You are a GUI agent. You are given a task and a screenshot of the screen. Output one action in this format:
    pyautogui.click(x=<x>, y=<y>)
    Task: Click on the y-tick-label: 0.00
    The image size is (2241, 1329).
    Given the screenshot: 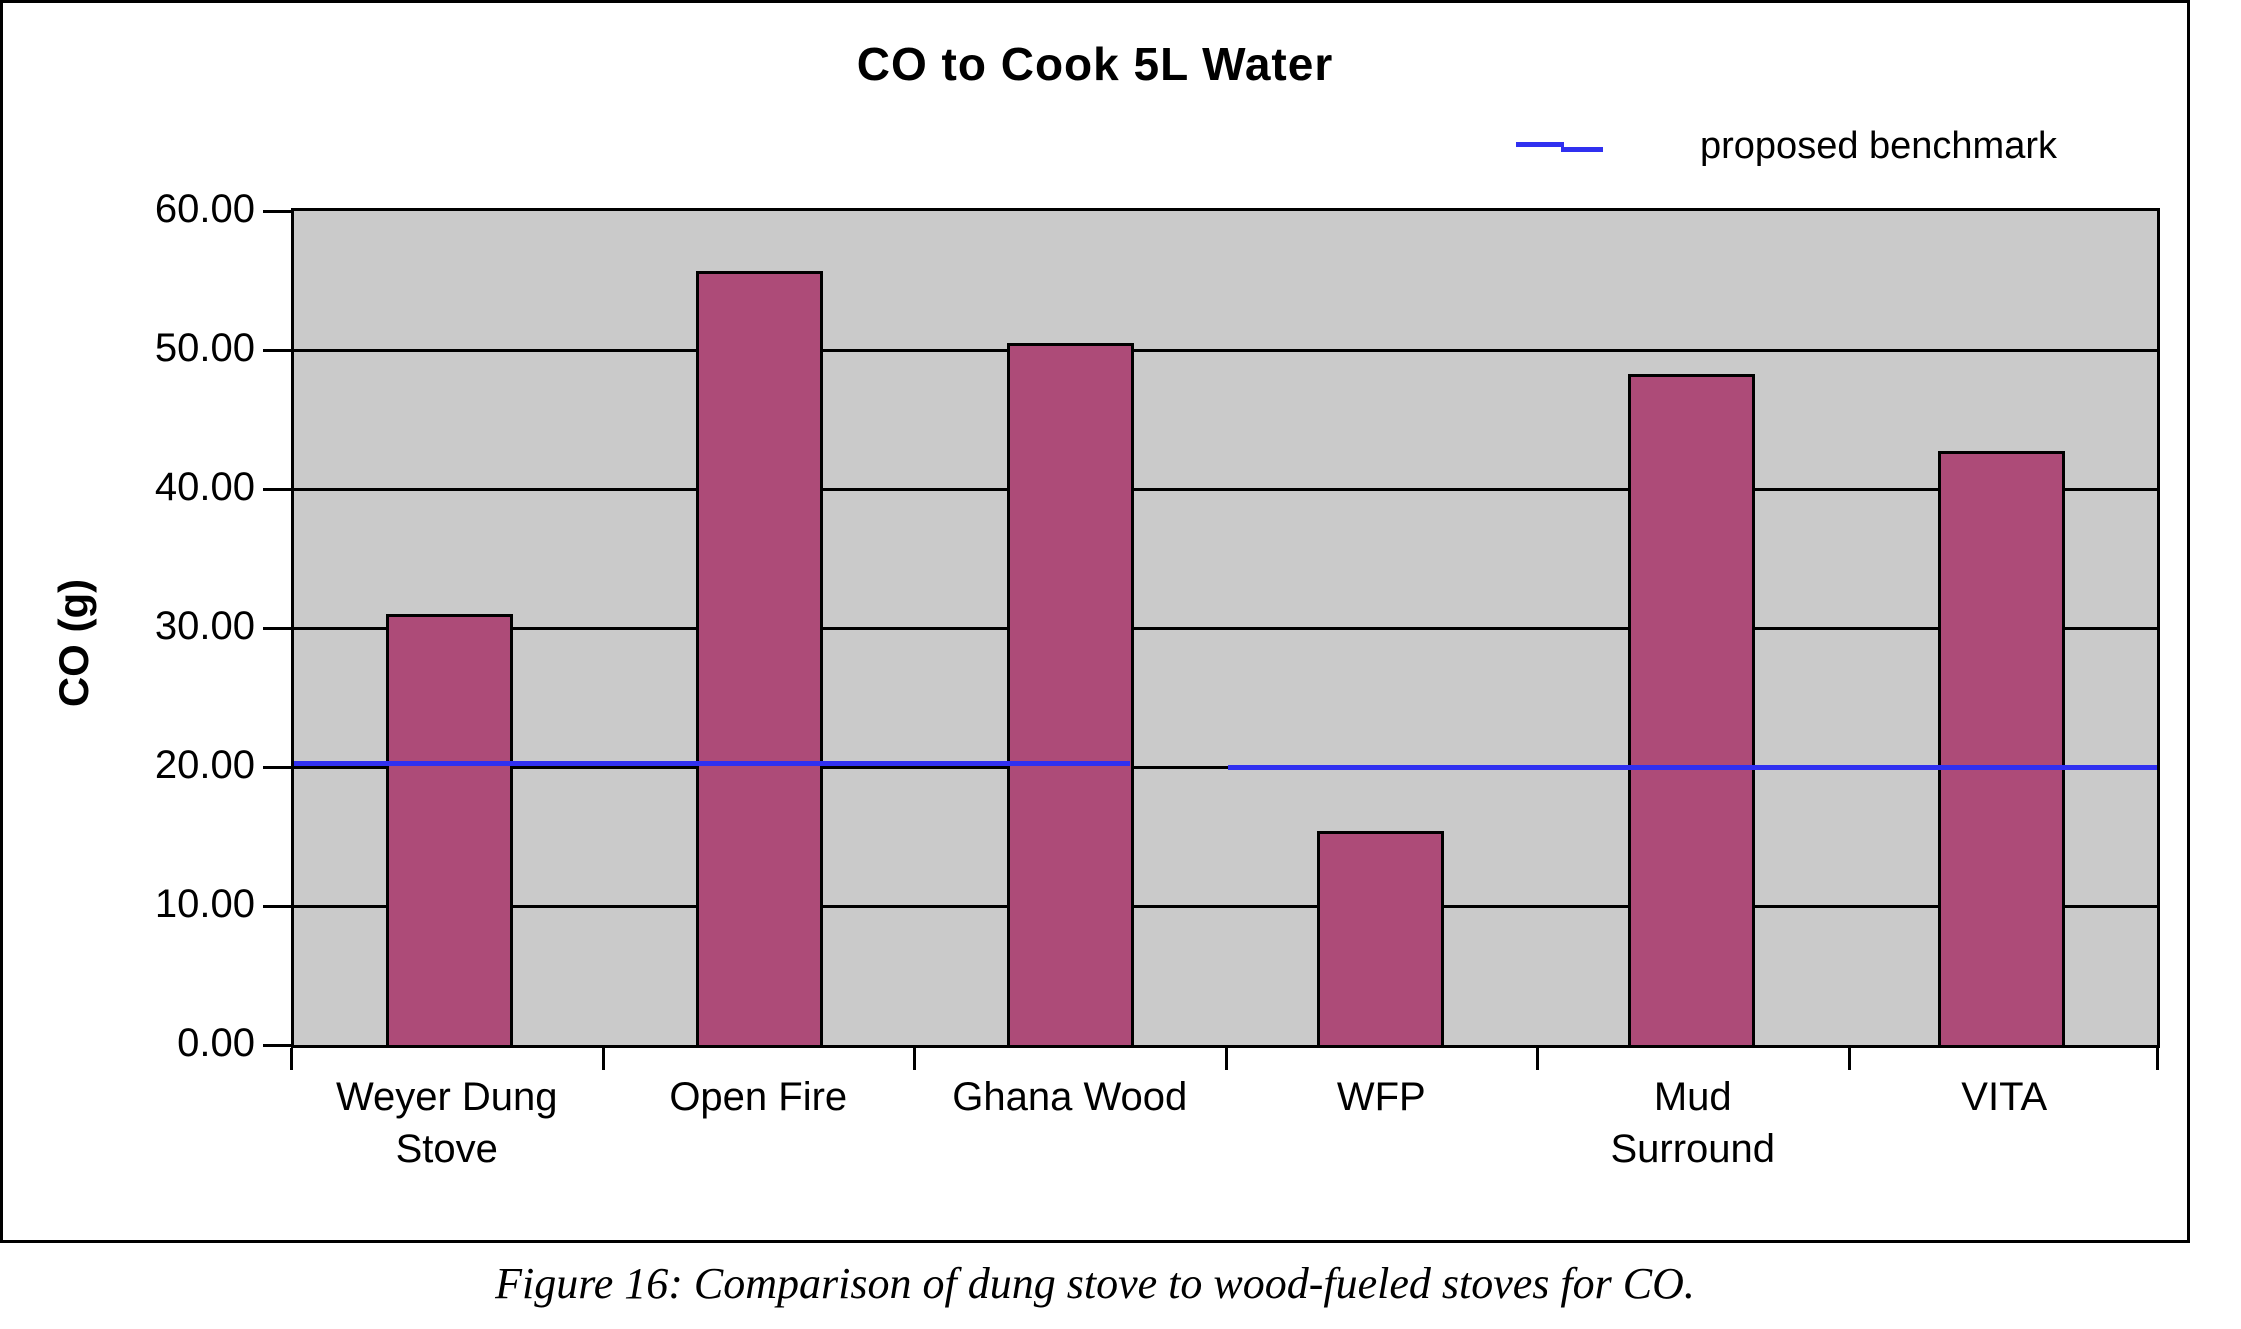 What is the action you would take?
    pyautogui.click(x=216, y=1043)
    